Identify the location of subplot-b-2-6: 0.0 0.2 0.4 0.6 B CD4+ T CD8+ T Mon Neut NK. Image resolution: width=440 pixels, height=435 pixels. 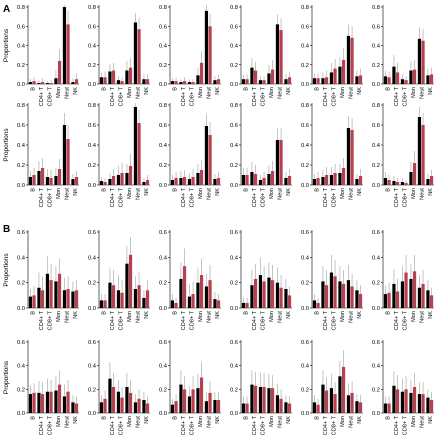
(403, 387).